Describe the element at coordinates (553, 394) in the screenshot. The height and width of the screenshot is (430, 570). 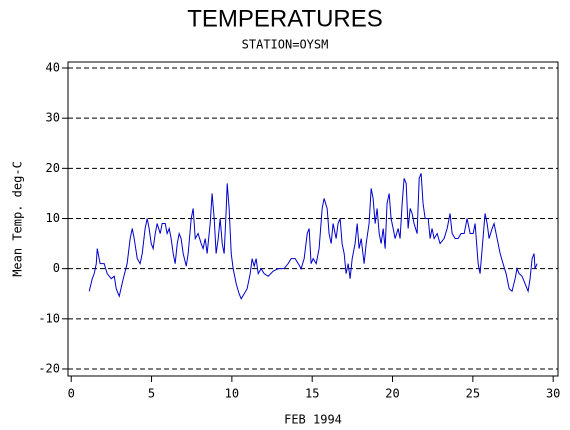
I see `x-tick-label: 30` at that location.